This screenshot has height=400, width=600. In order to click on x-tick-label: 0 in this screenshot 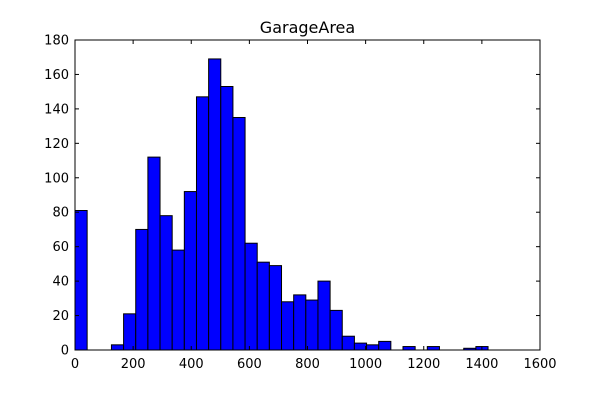, I will do `click(75, 364)`.